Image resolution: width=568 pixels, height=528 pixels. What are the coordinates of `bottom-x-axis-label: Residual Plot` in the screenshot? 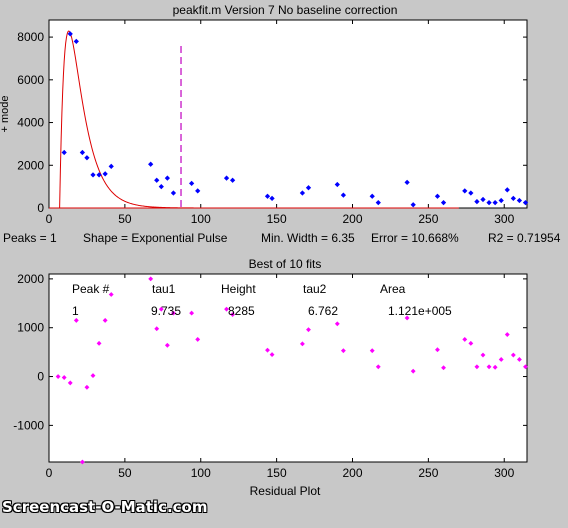 It's located at (285, 491).